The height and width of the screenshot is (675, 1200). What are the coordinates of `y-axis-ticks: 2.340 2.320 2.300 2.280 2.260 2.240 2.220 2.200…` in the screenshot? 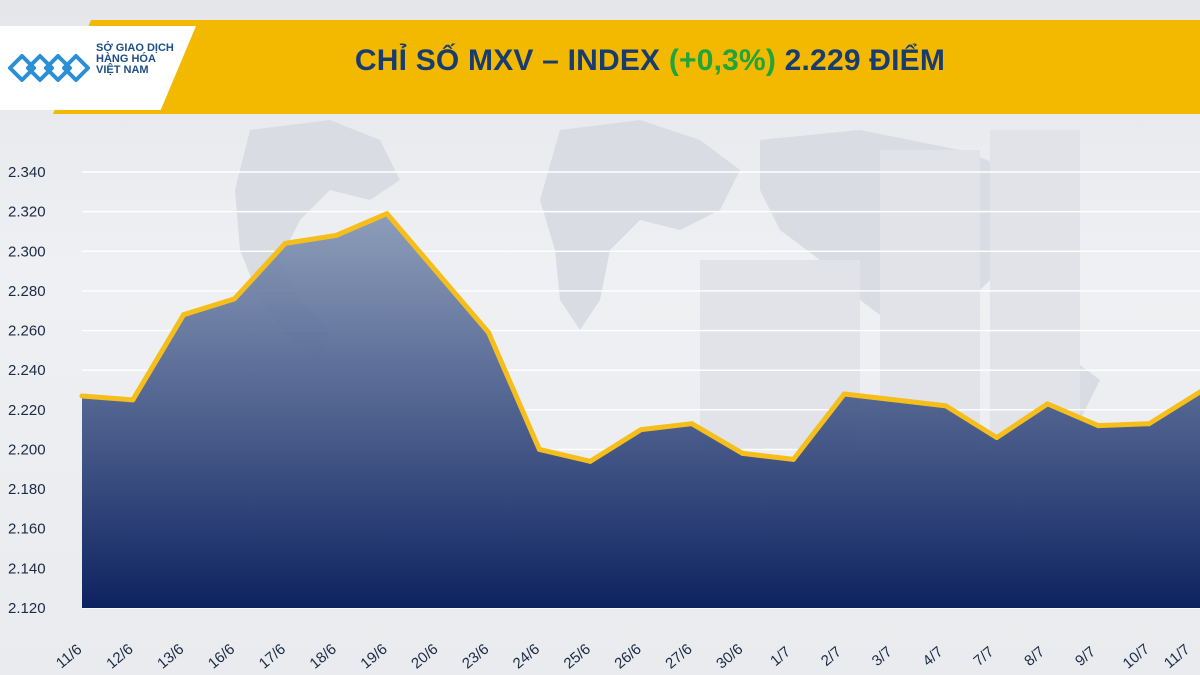 It's located at (27, 390).